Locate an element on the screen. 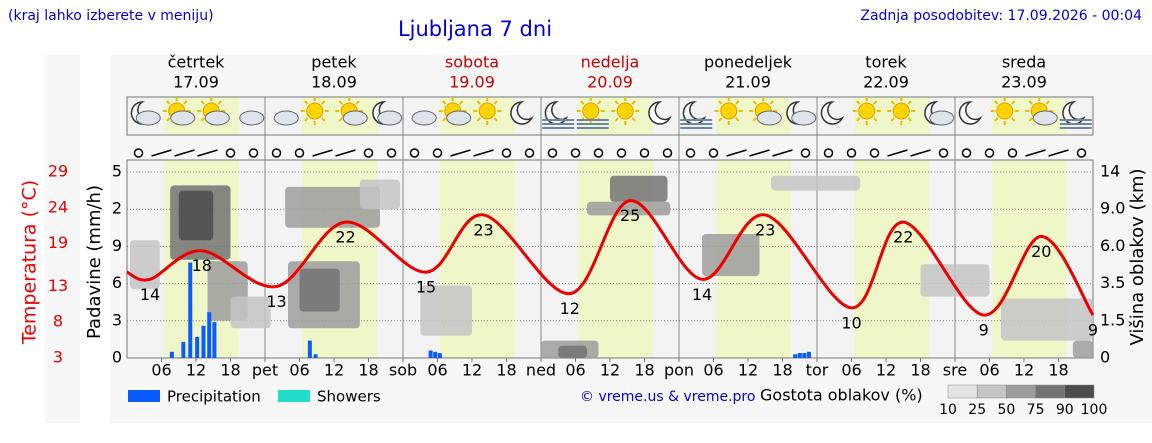 Image resolution: width=1152 pixels, height=443 pixels. x-tick-label: 18 is located at coordinates (644, 370).